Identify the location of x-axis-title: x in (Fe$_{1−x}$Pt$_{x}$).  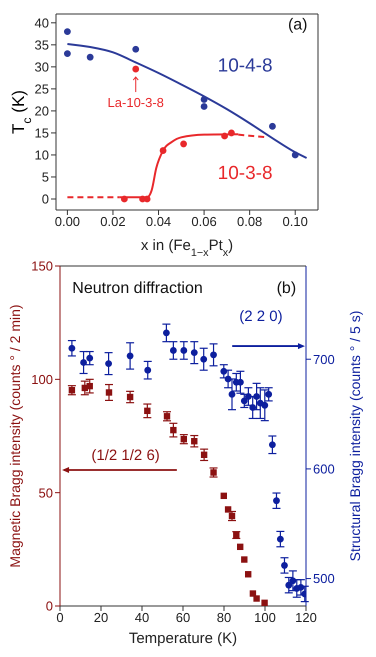
(187, 248).